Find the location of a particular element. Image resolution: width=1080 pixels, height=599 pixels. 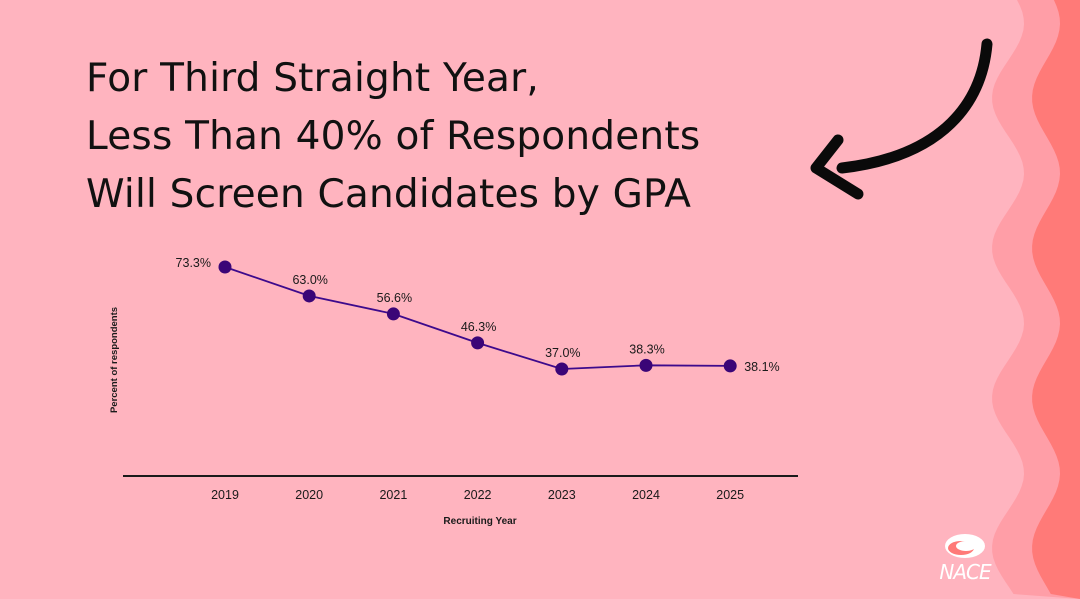

data-label-2020: 63.0% is located at coordinates (309, 280).